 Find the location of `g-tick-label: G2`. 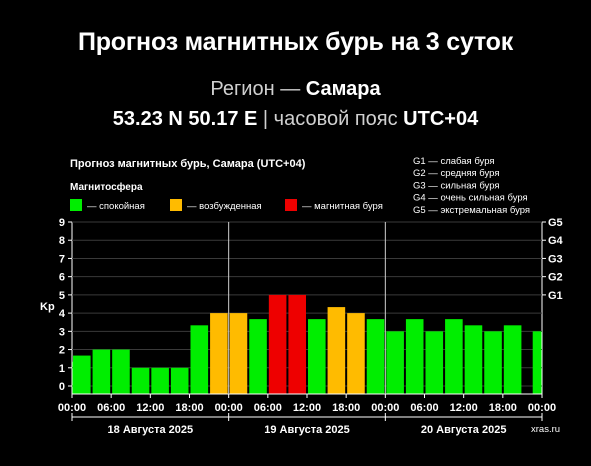

g-tick-label: G2 is located at coordinates (555, 278).